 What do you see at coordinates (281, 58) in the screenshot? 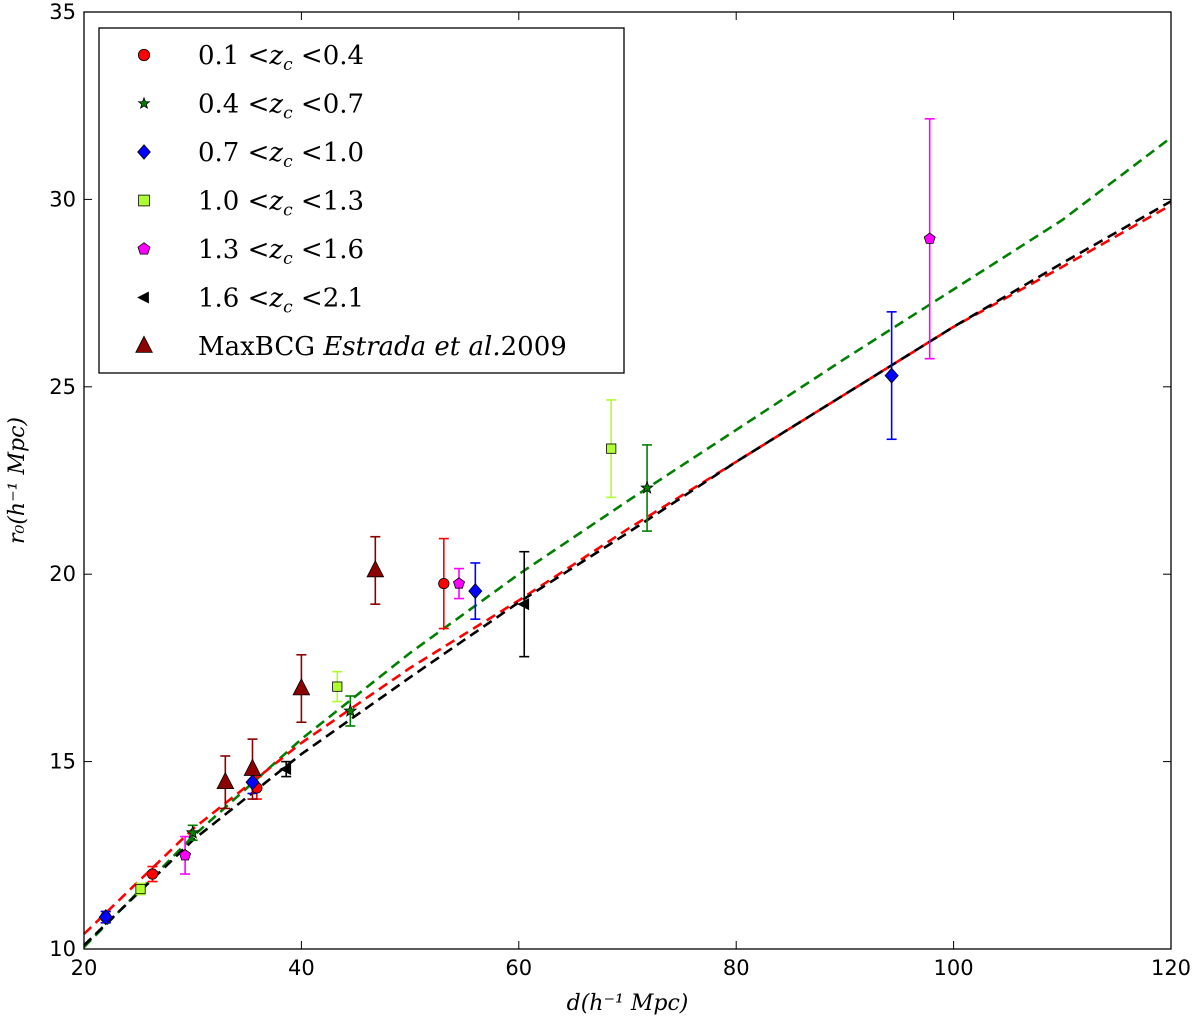
I see `legend-entry: 0.1 <zc <0.4` at bounding box center [281, 58].